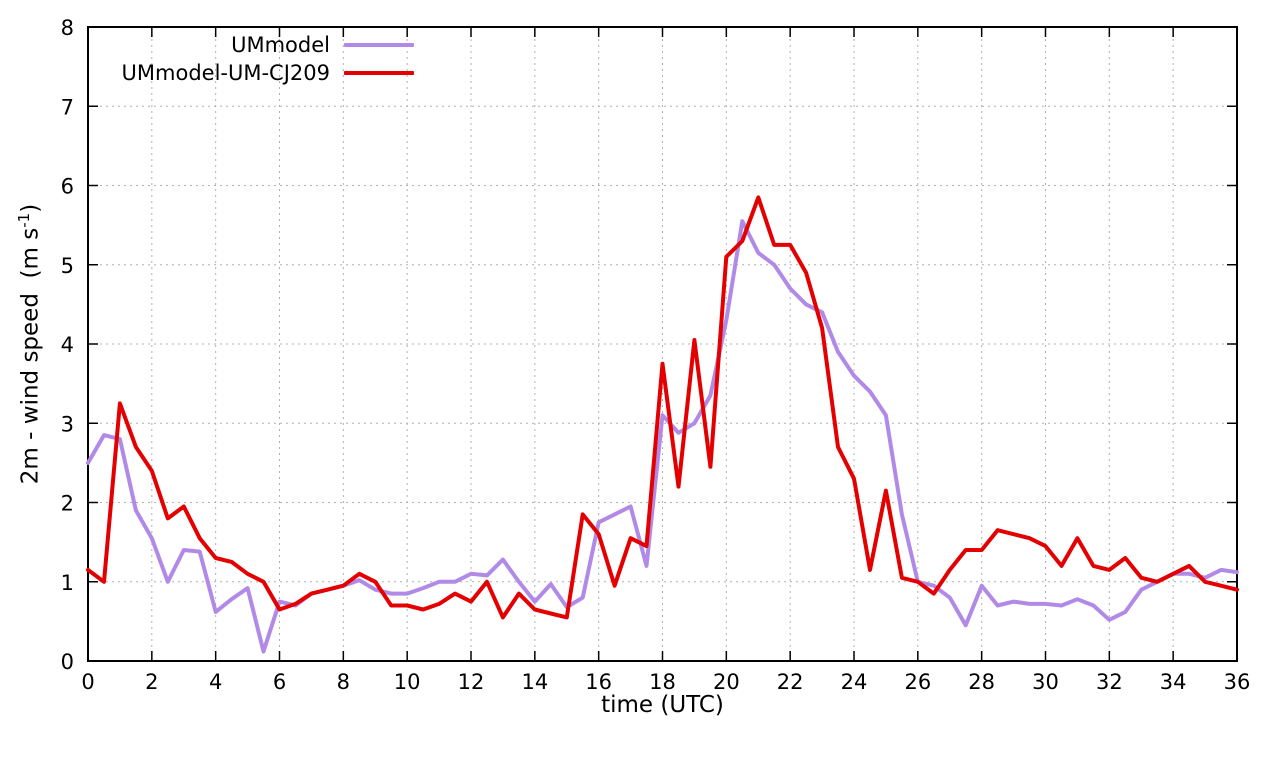 This screenshot has width=1280, height=760. Describe the element at coordinates (407, 682) in the screenshot. I see `x-tick-label: 10` at that location.